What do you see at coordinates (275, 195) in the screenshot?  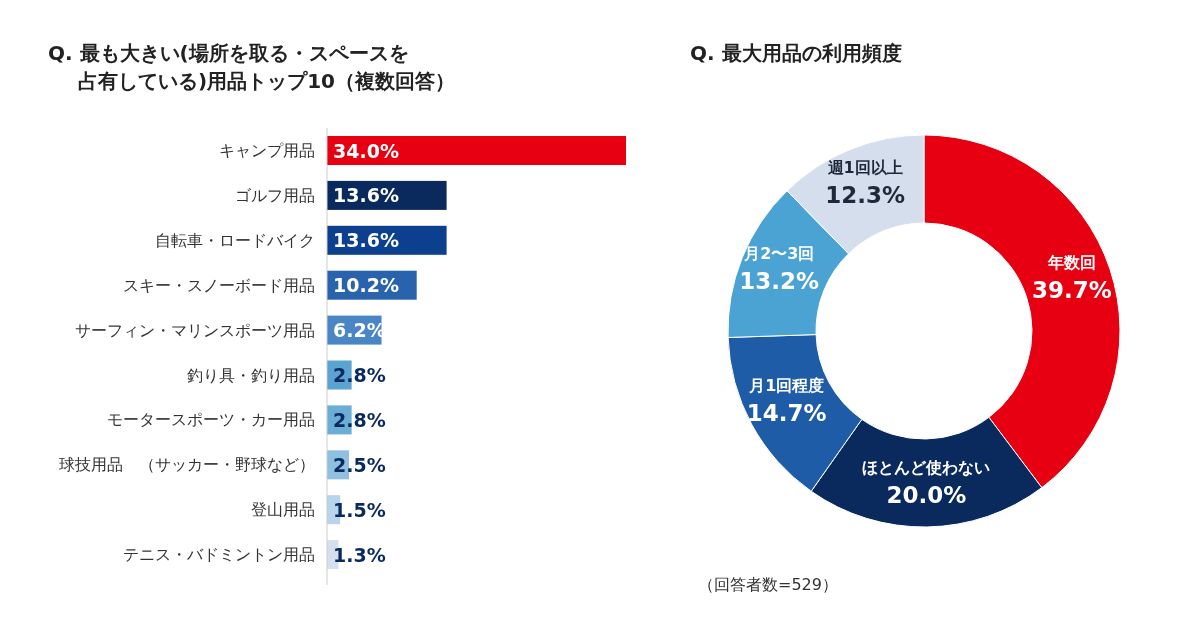 I see `y-tick-label: ゴルフ用品` at bounding box center [275, 195].